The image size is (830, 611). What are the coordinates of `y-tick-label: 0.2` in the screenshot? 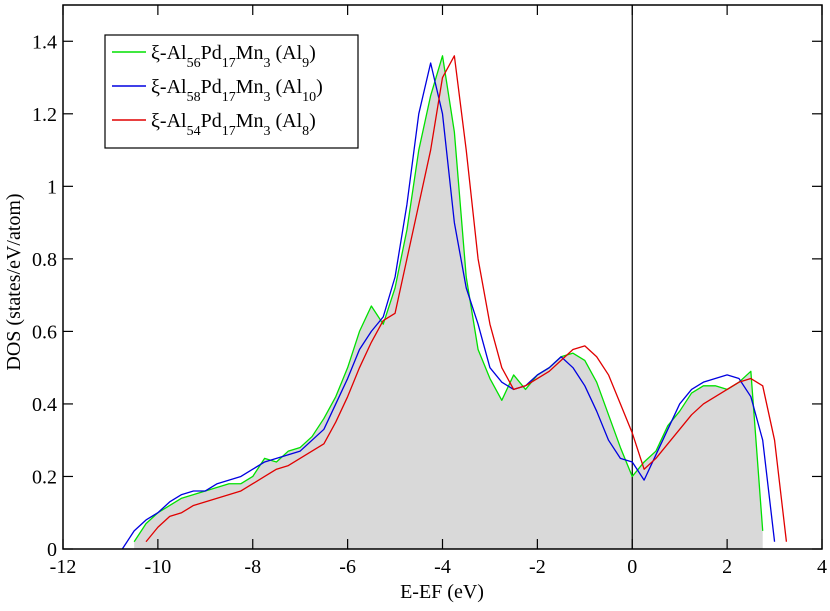 It's located at (44, 477).